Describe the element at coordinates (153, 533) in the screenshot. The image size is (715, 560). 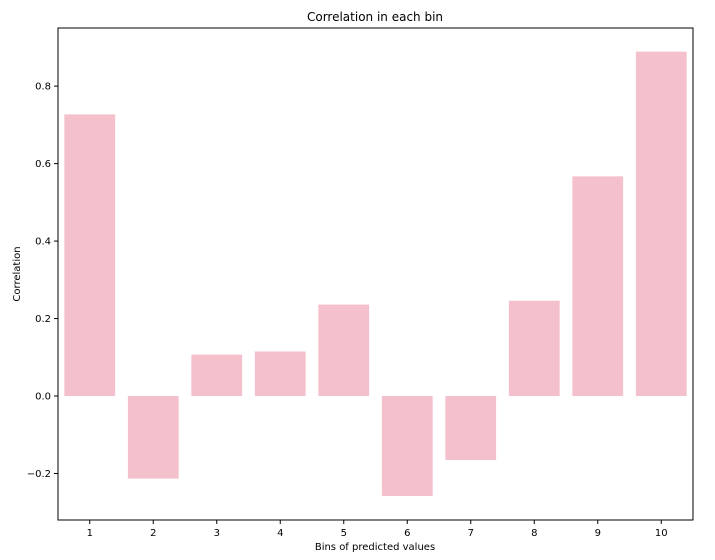
I see `x-tick-label: 2` at that location.